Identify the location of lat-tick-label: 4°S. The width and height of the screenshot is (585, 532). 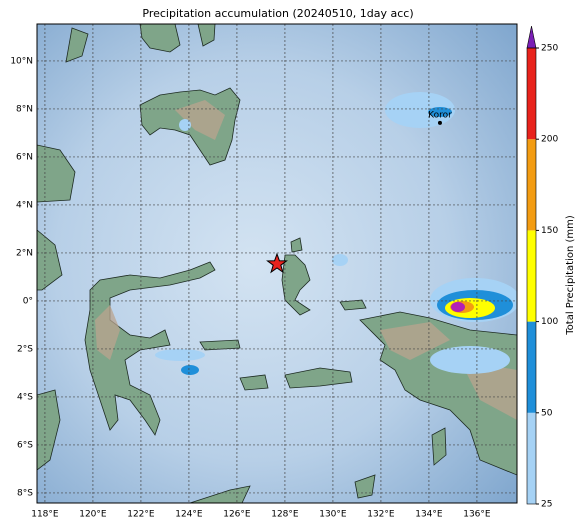
(25, 397).